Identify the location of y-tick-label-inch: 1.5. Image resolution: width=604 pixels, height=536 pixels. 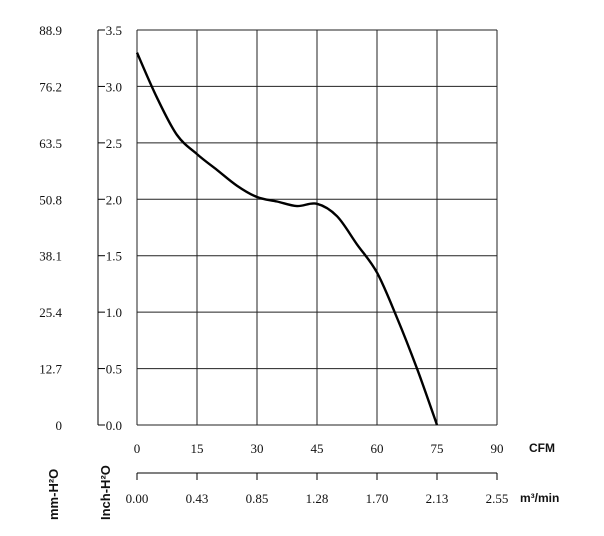
(114, 256).